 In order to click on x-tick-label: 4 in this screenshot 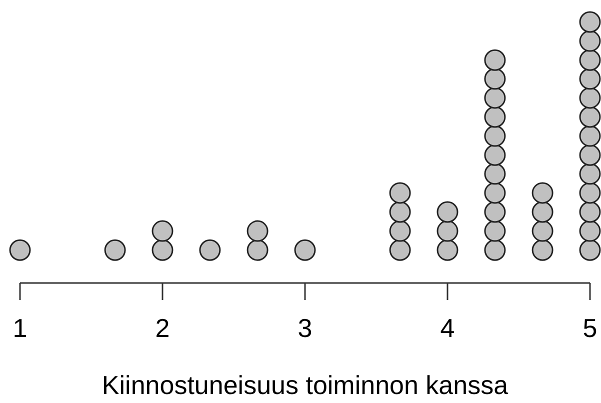, I will do `click(447, 328)`.